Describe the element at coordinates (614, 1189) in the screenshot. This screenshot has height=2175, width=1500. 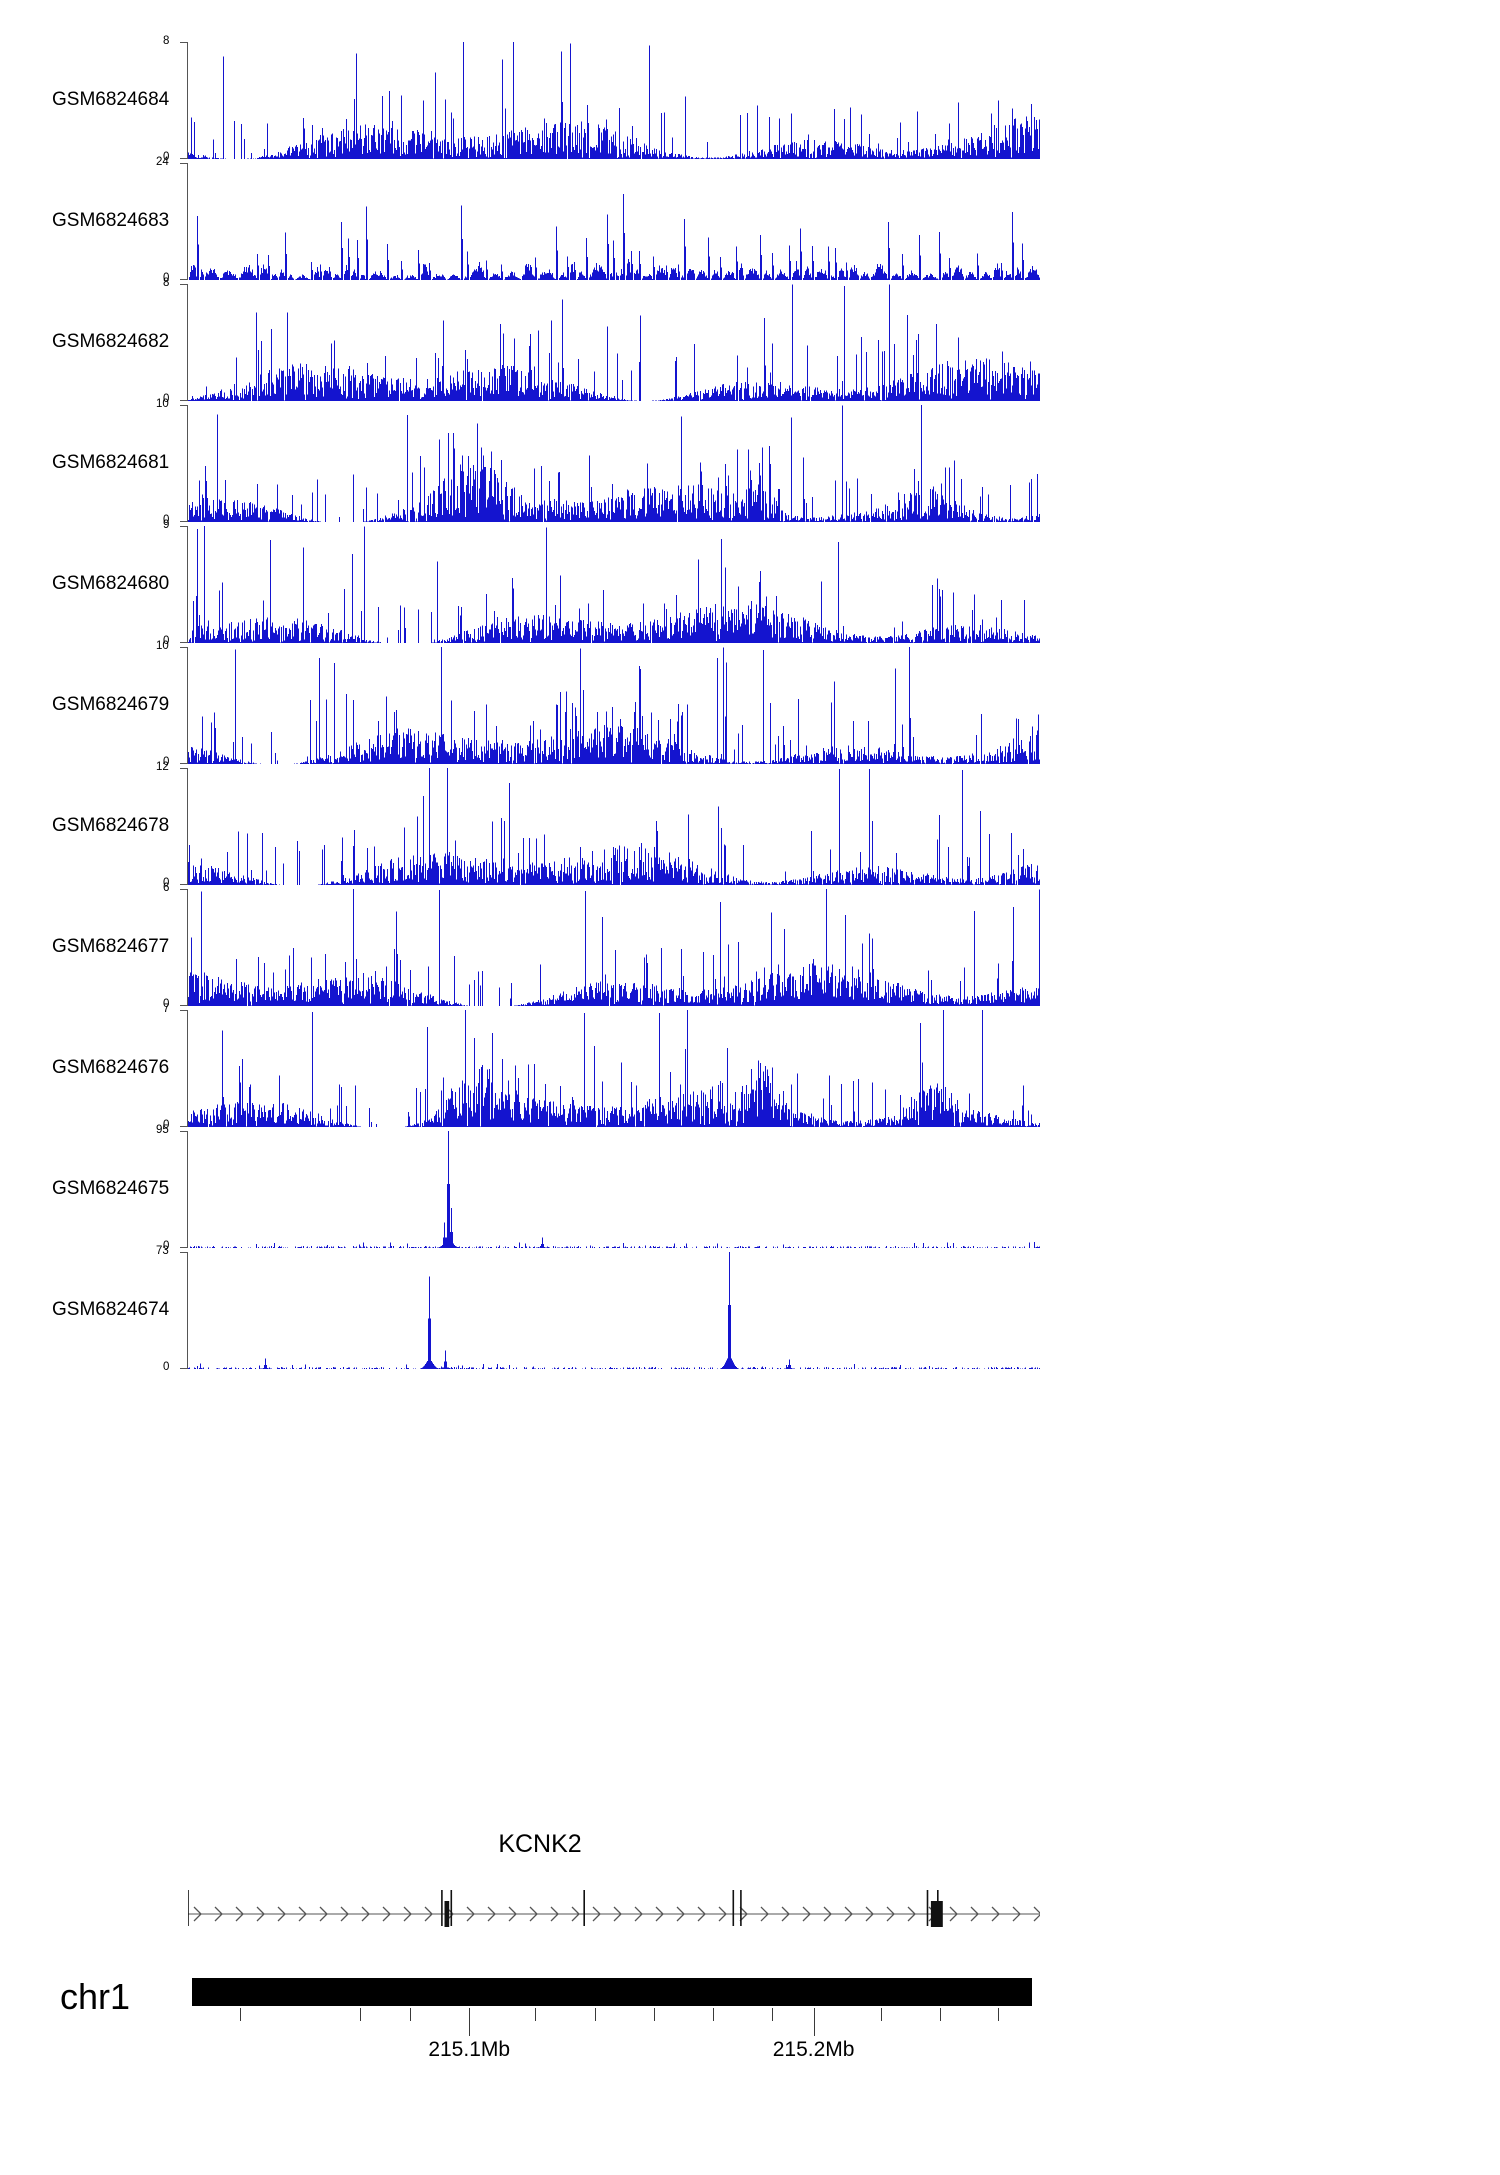
I see `signal-plot-gsm6824675` at that location.